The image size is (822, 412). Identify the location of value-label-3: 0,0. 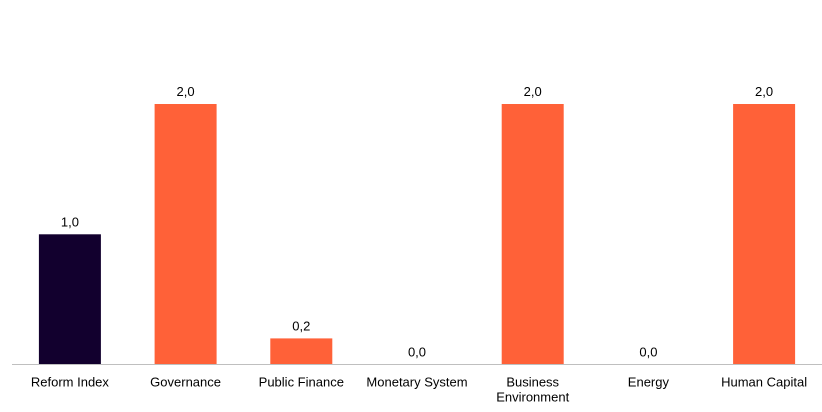
(417, 352).